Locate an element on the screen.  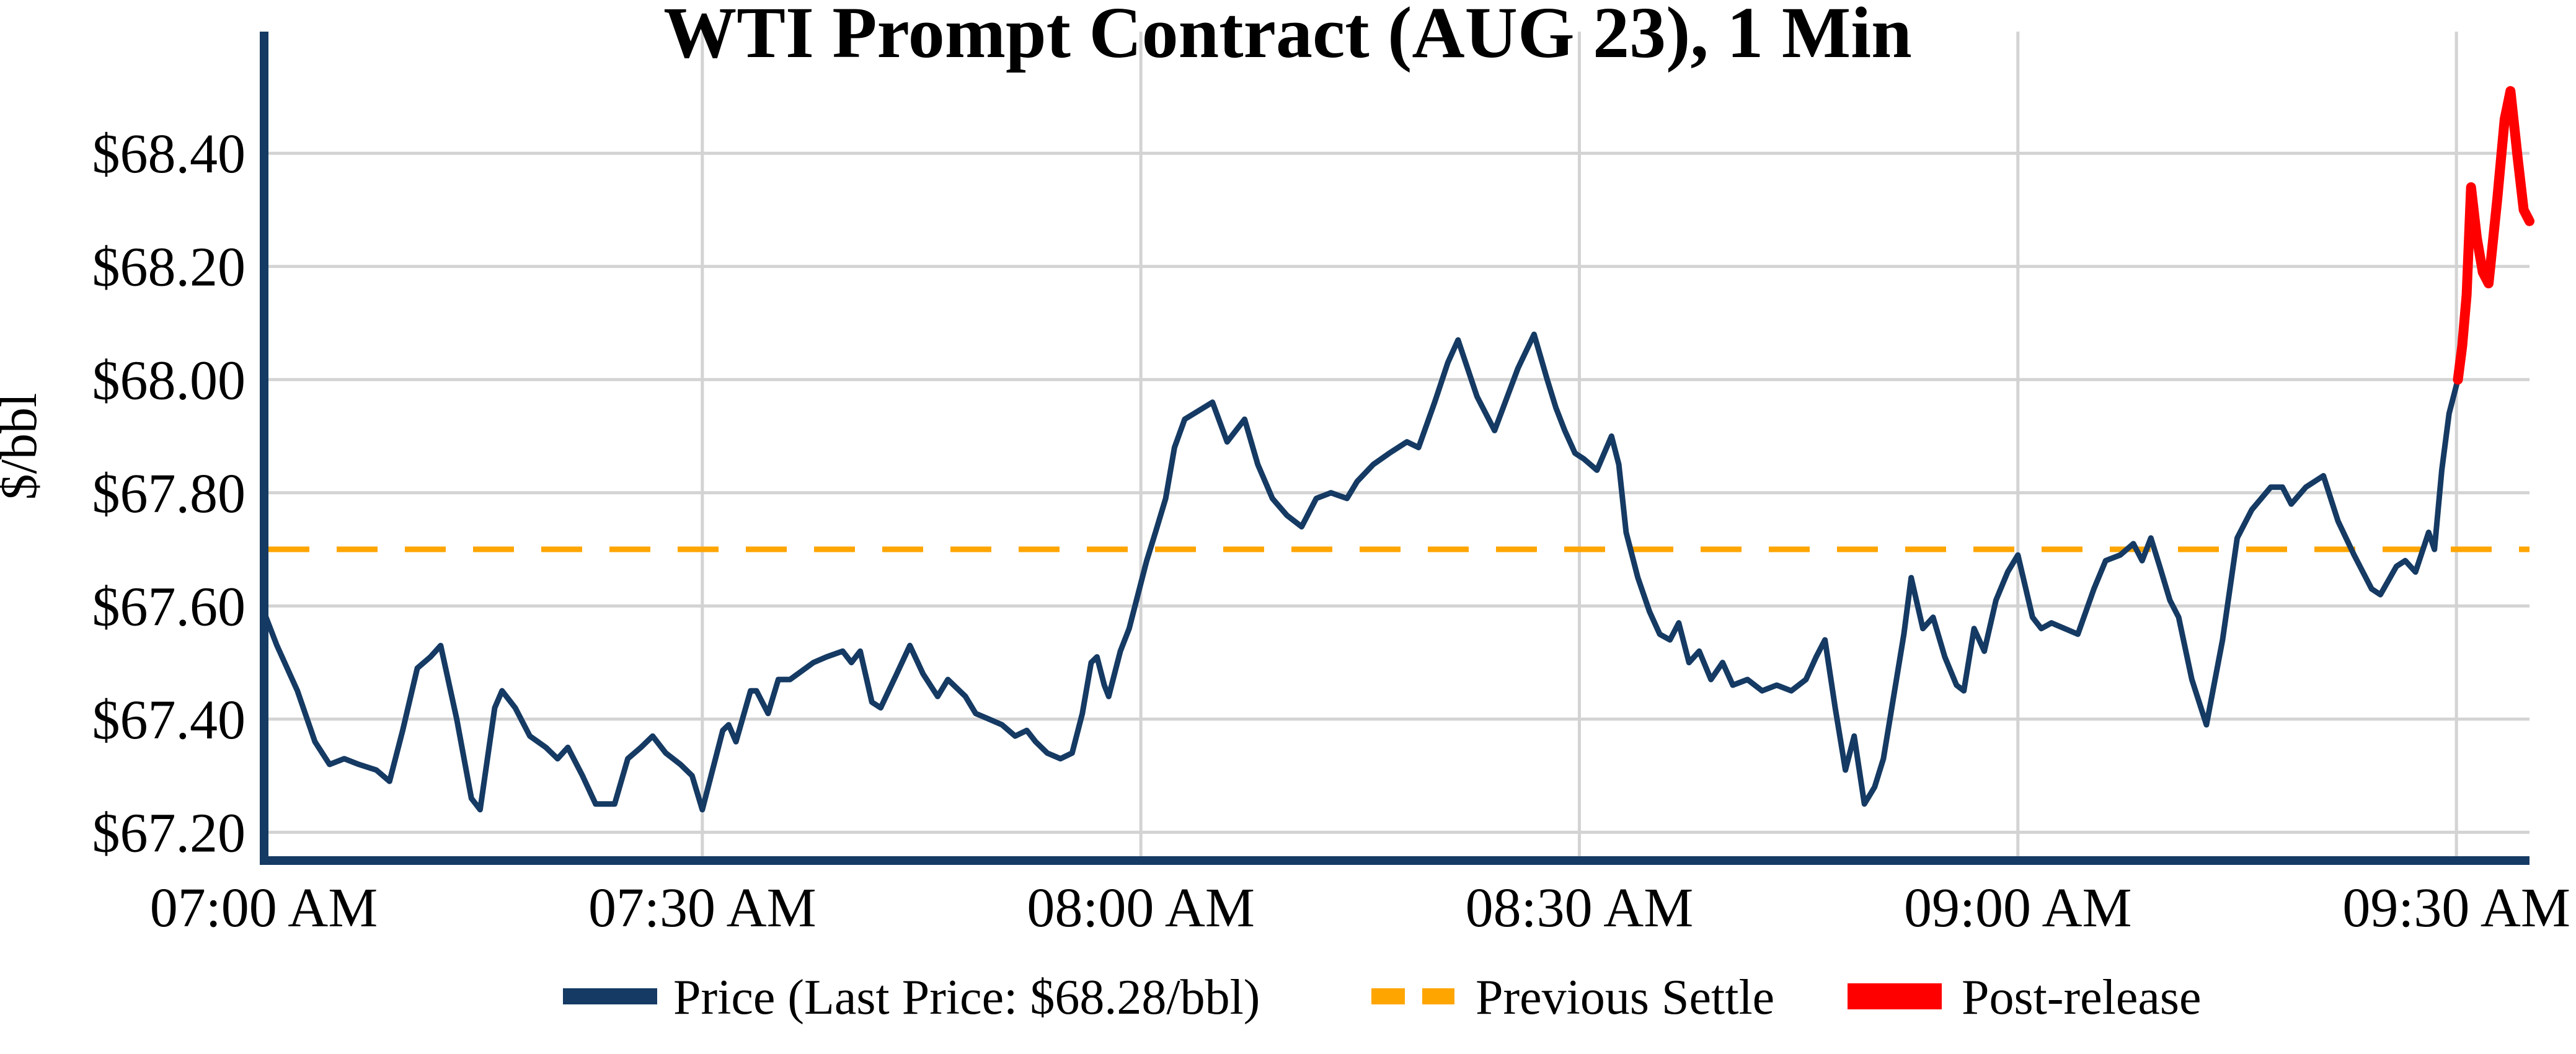
legend-previous-settle-label: Previous Settle is located at coordinates (1625, 997).